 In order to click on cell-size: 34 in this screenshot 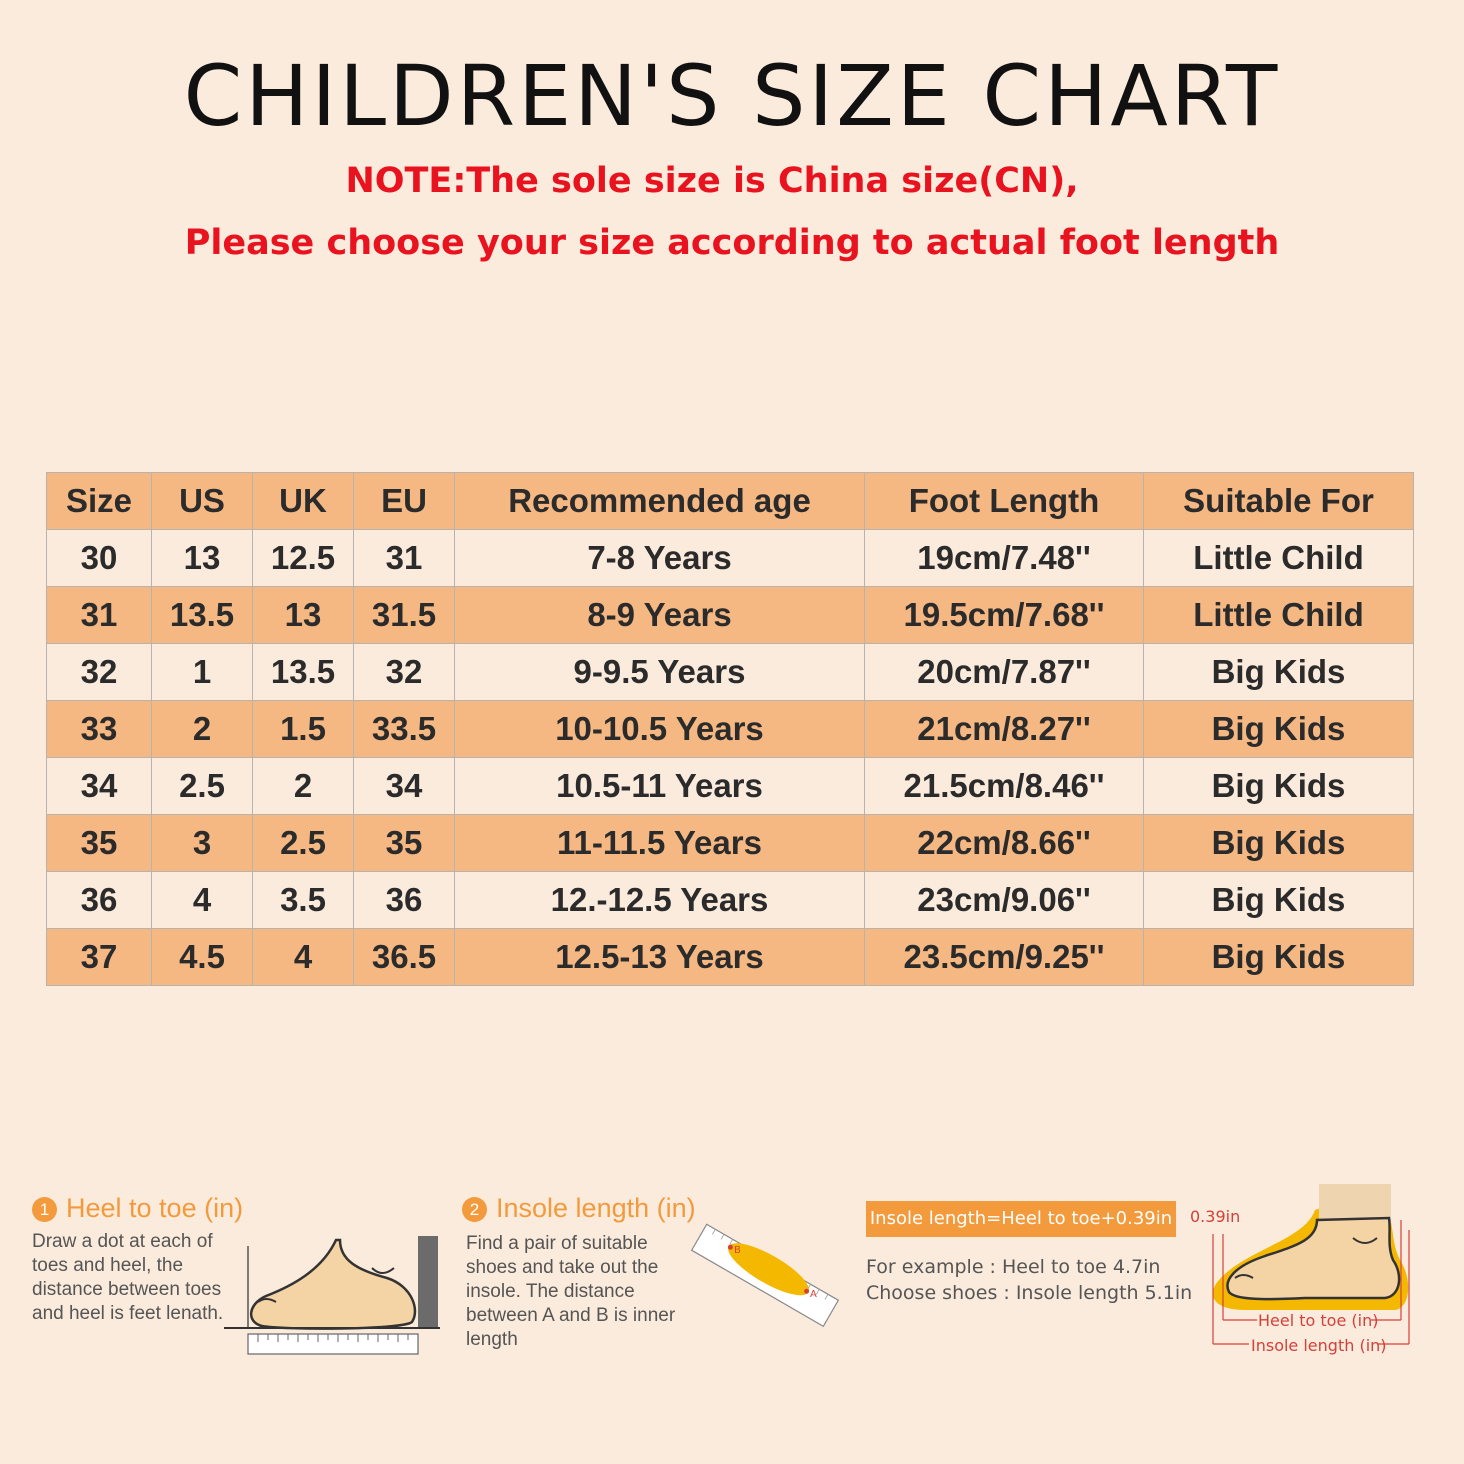, I will do `click(99, 786)`.